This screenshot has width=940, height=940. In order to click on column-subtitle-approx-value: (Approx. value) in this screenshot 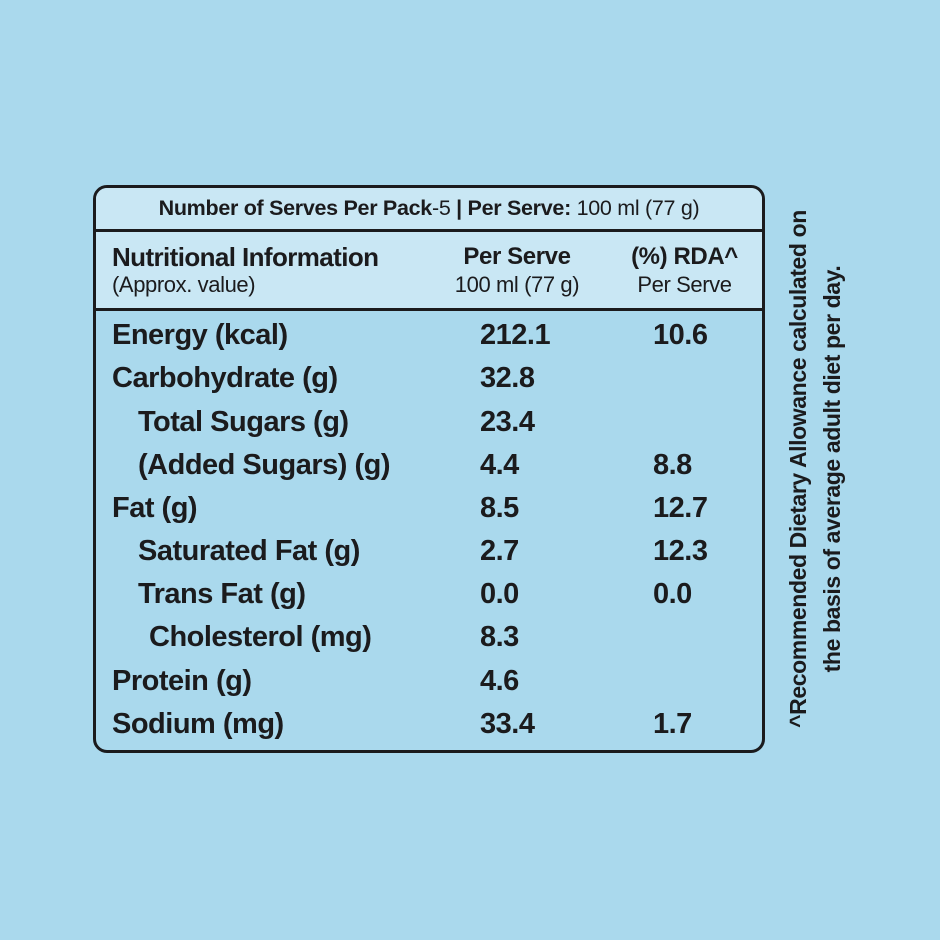, I will do `click(184, 284)`.